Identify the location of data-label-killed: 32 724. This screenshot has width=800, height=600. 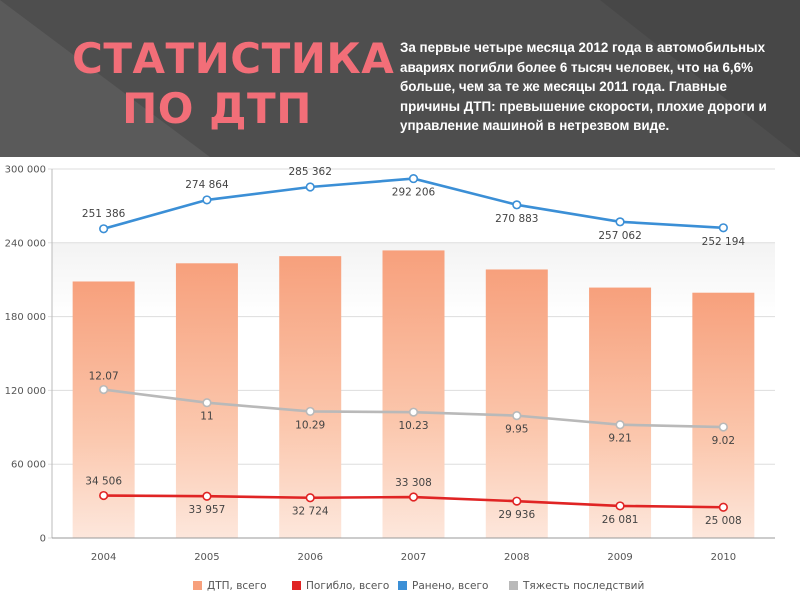
(310, 512).